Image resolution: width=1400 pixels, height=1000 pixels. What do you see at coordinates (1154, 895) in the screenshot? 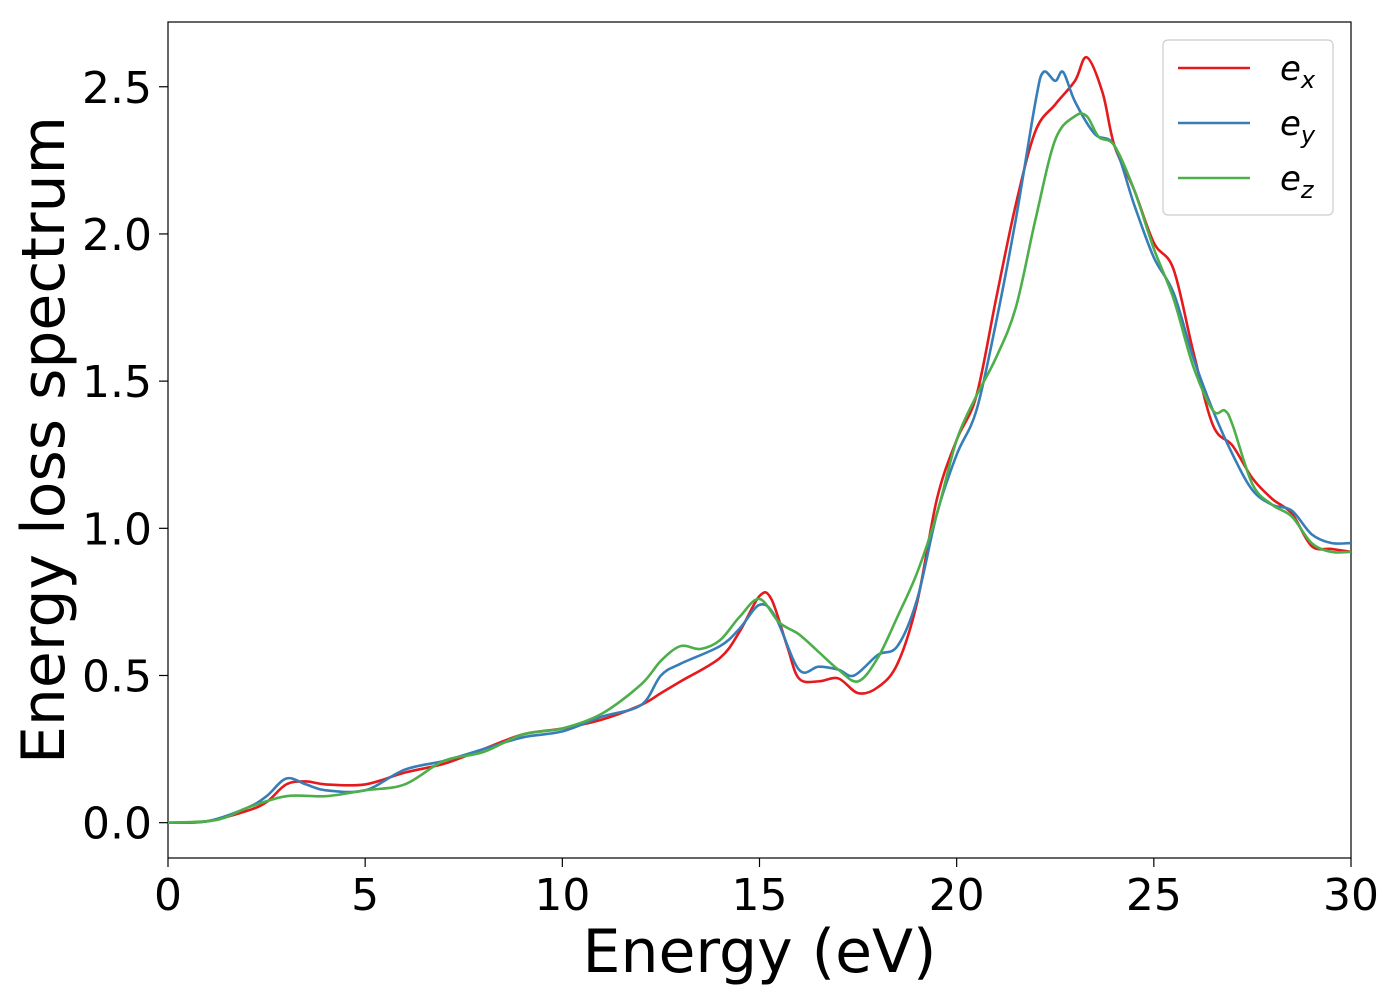
I see `x-tick-label: 25` at bounding box center [1154, 895].